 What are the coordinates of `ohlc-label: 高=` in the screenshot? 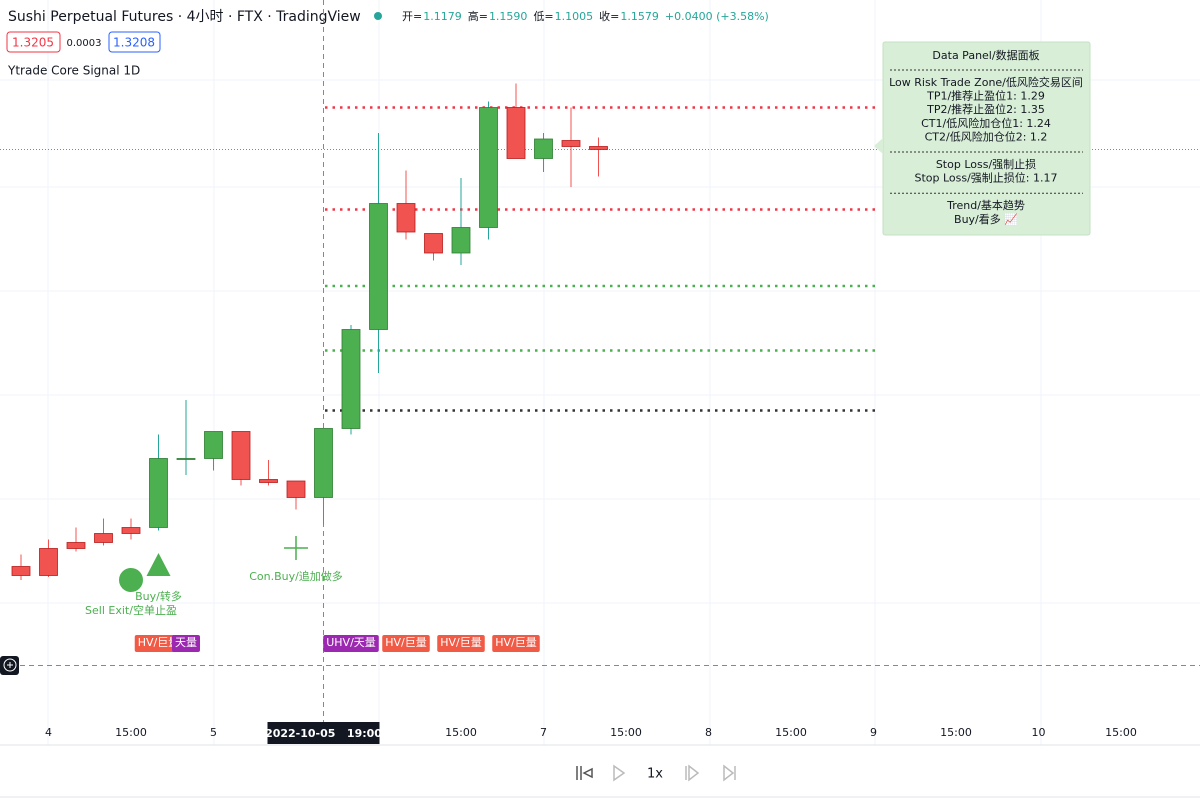 It's located at (478, 16).